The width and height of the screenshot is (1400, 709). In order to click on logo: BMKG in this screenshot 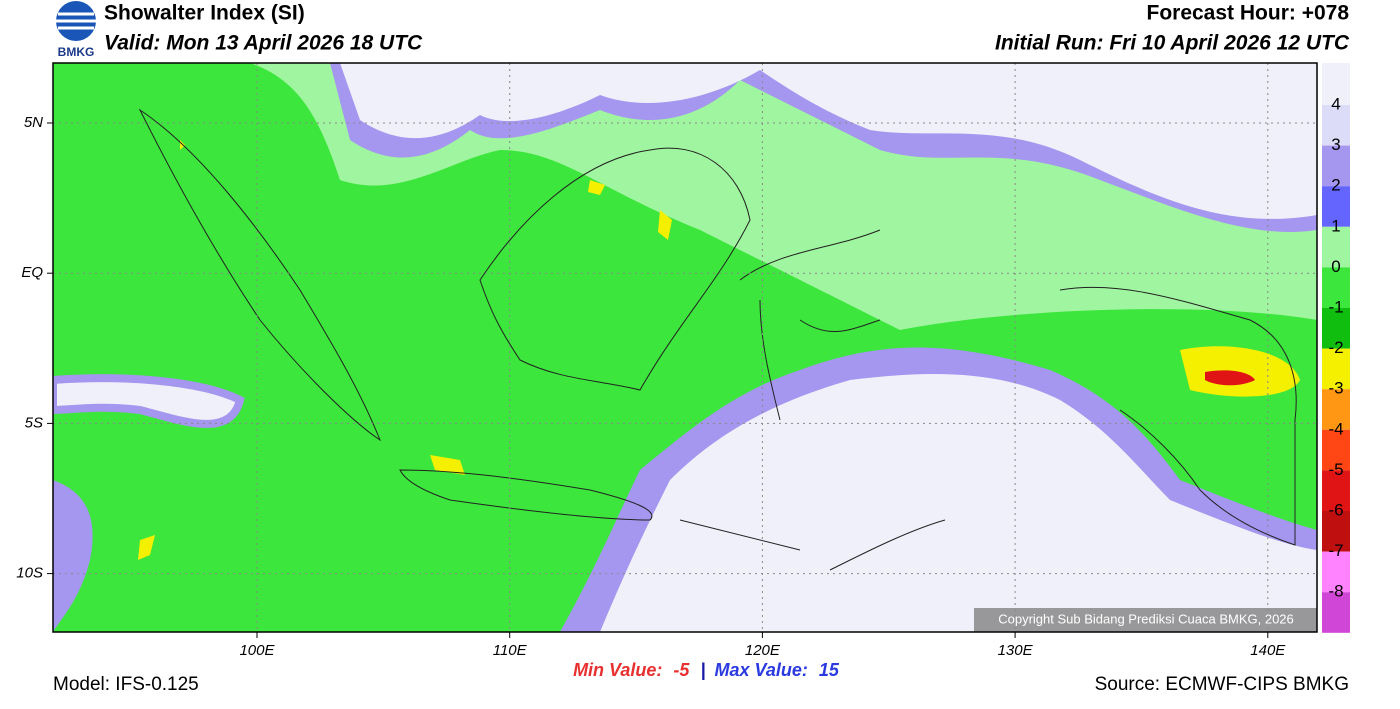, I will do `click(76, 30)`.